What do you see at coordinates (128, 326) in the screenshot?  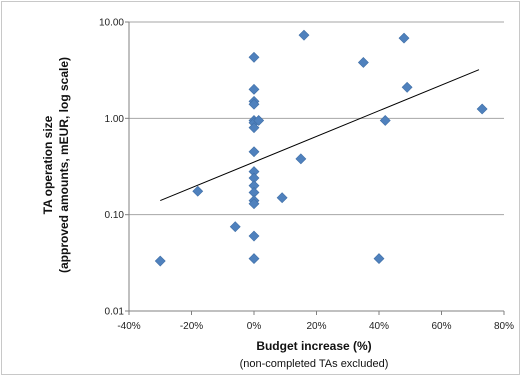 I see `x-tick-label: -40%` at bounding box center [128, 326].